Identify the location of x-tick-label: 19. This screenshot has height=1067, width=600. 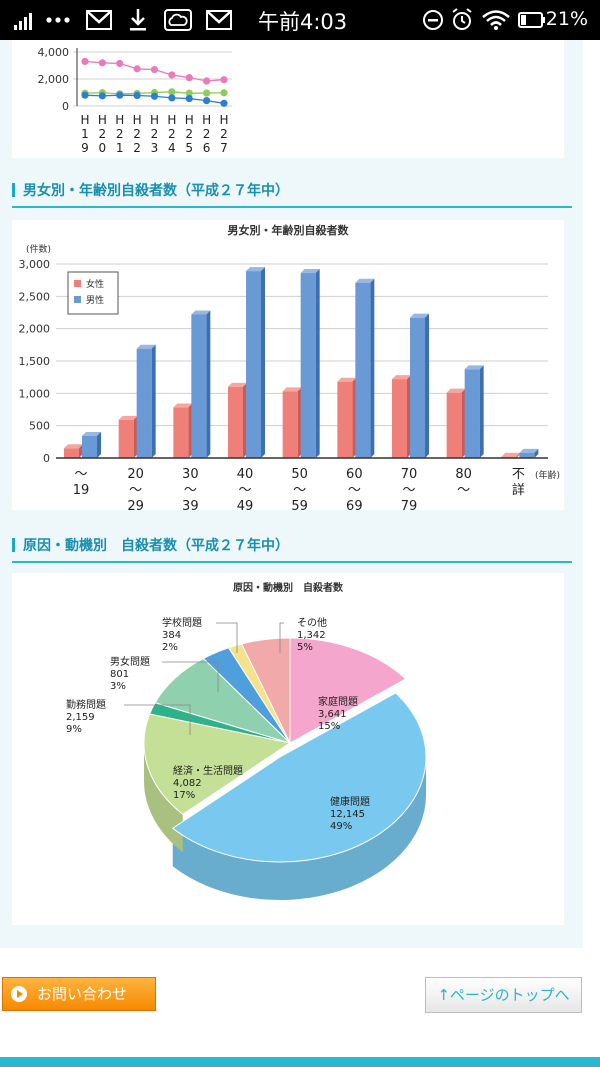
(81, 490).